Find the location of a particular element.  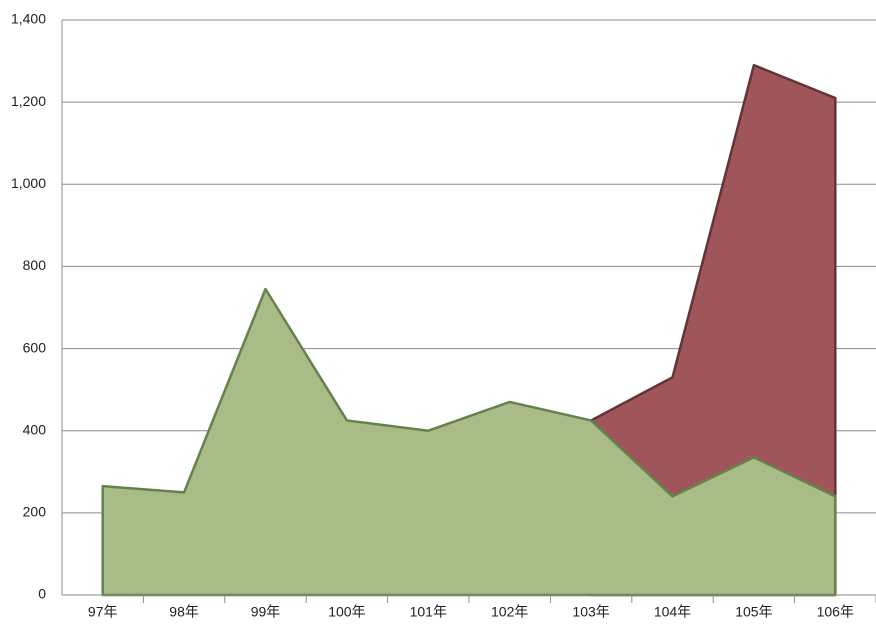

x-tick-label: 103年 is located at coordinates (590, 612).